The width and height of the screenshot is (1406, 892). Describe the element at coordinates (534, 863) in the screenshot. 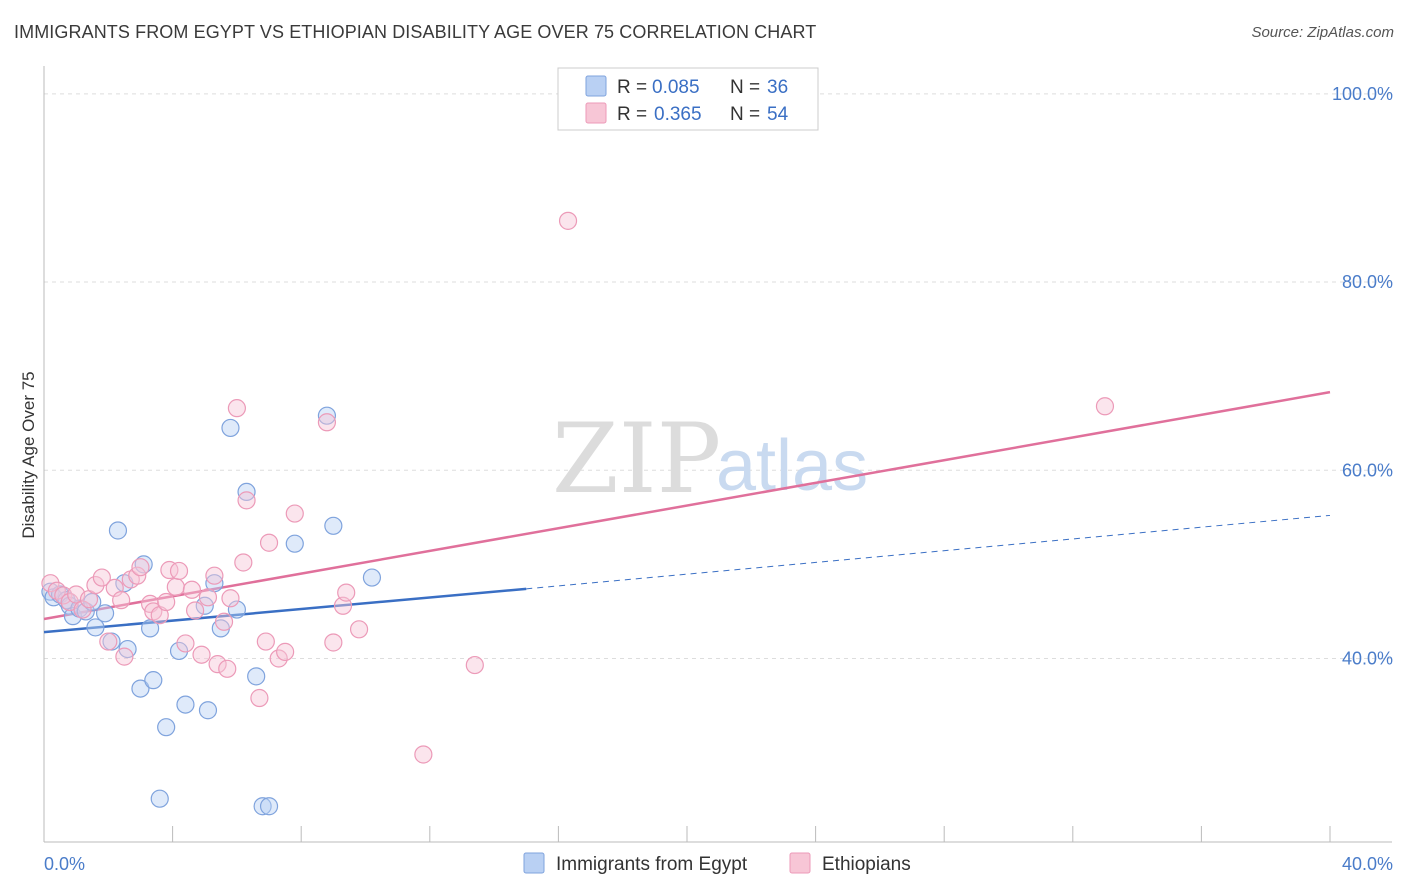

I see `bottom-legend-swatch-egypt` at that location.